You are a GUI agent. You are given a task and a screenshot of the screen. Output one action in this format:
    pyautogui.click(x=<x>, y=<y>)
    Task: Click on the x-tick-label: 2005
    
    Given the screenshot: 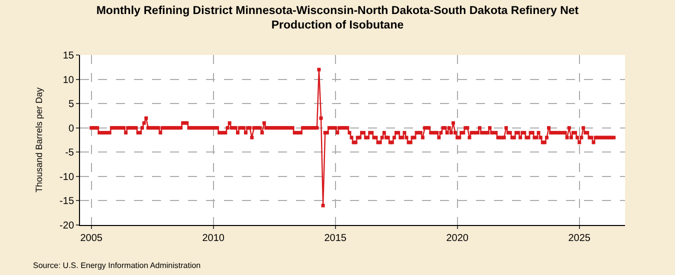 What is the action you would take?
    pyautogui.click(x=91, y=238)
    